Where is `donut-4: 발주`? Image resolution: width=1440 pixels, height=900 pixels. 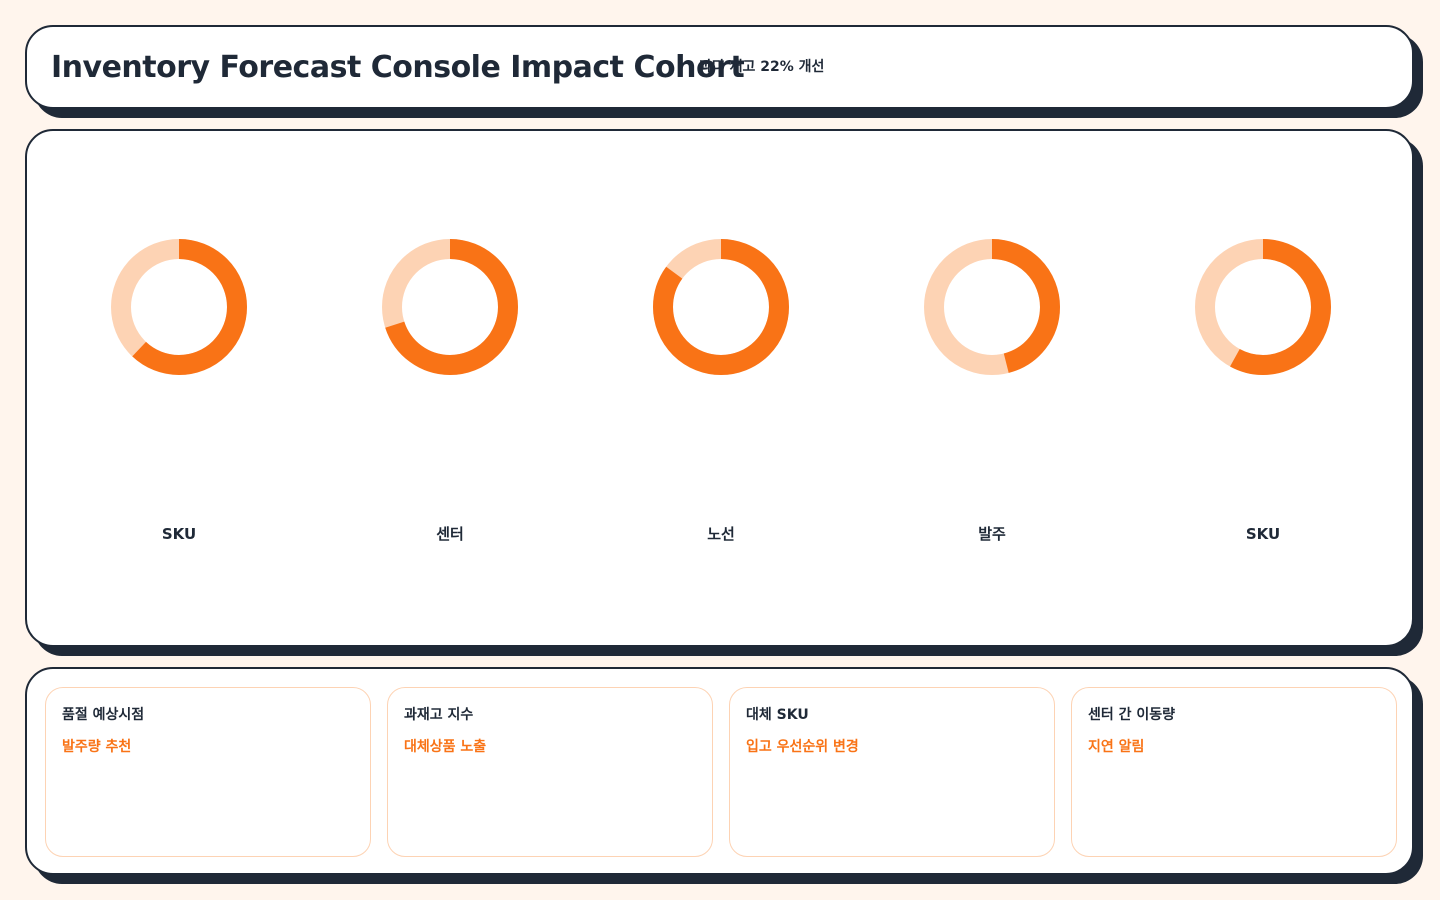
donut-4: 발주 is located at coordinates (992, 391).